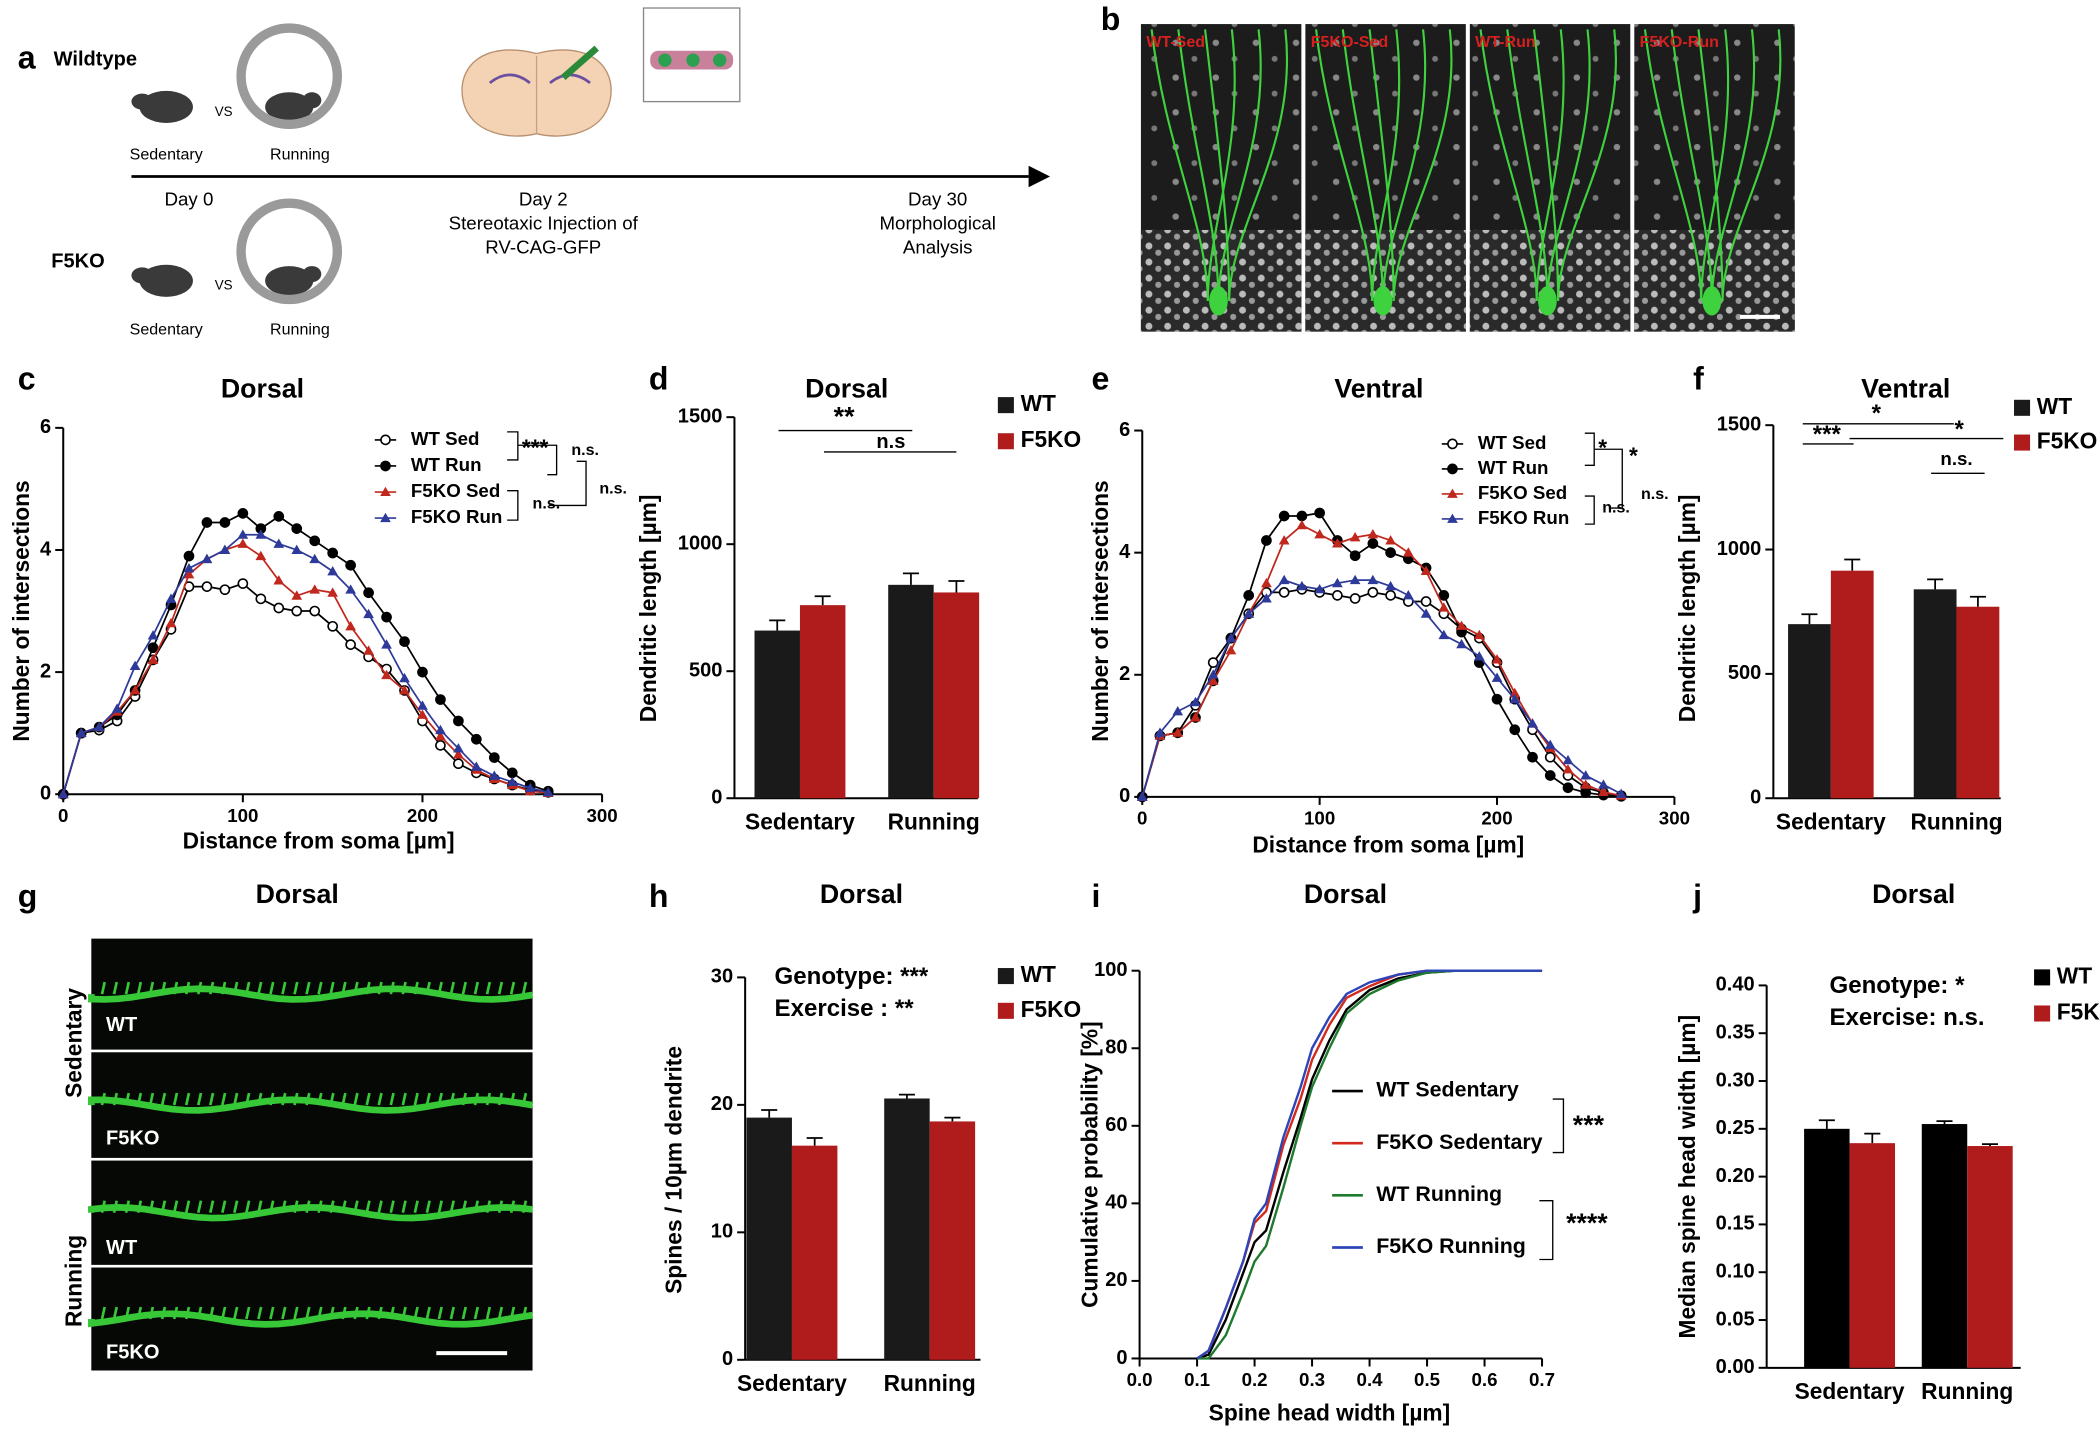  I want to click on legend-label: F5KO, so click(1051, 1009).